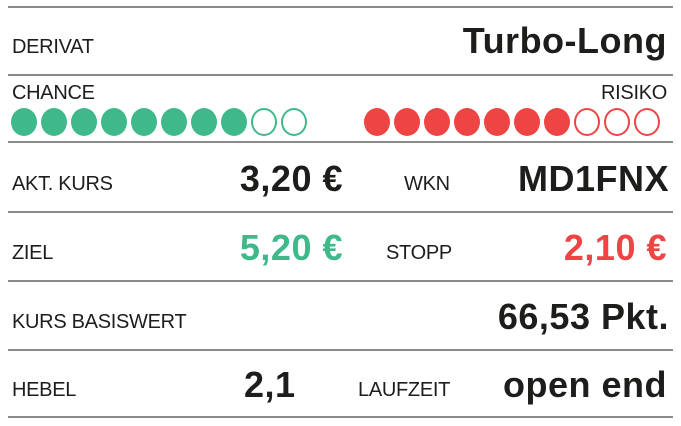 This screenshot has height=426, width=681. What do you see at coordinates (615, 247) in the screenshot?
I see `stopp-value: 2,10 €` at bounding box center [615, 247].